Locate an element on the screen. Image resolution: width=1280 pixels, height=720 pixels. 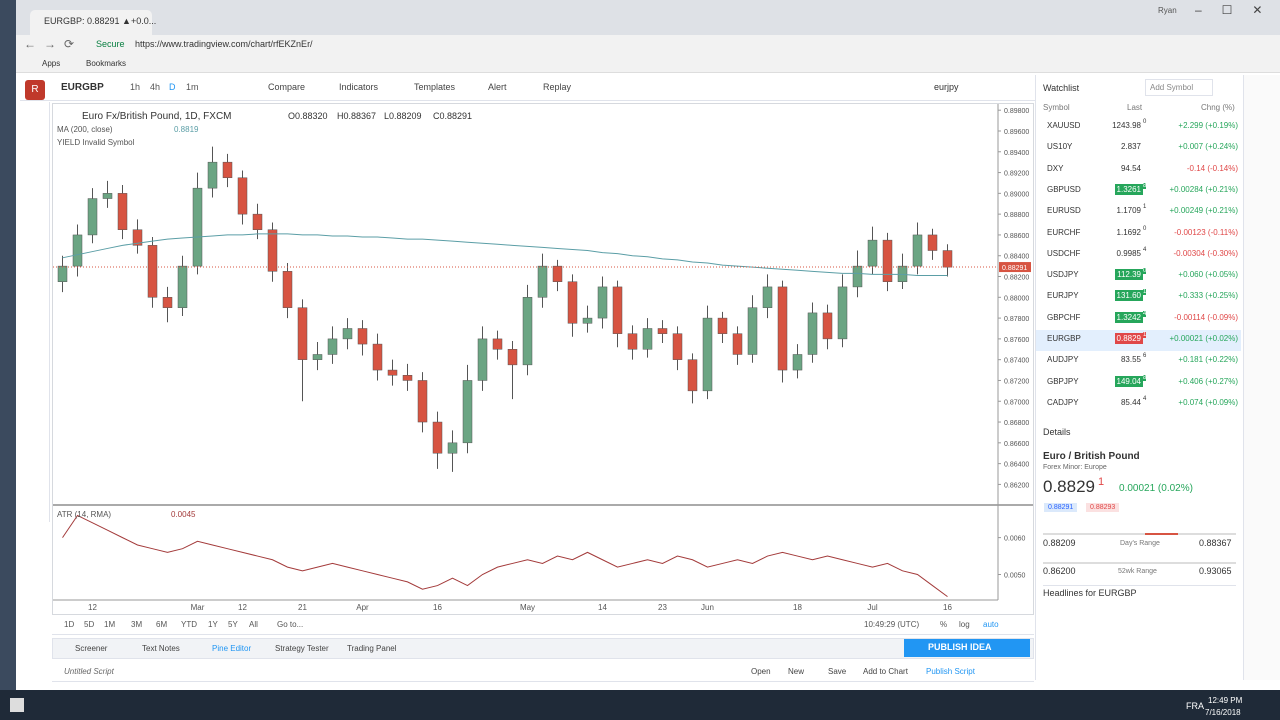
panel-tab: Screener is located at coordinates (91, 648).